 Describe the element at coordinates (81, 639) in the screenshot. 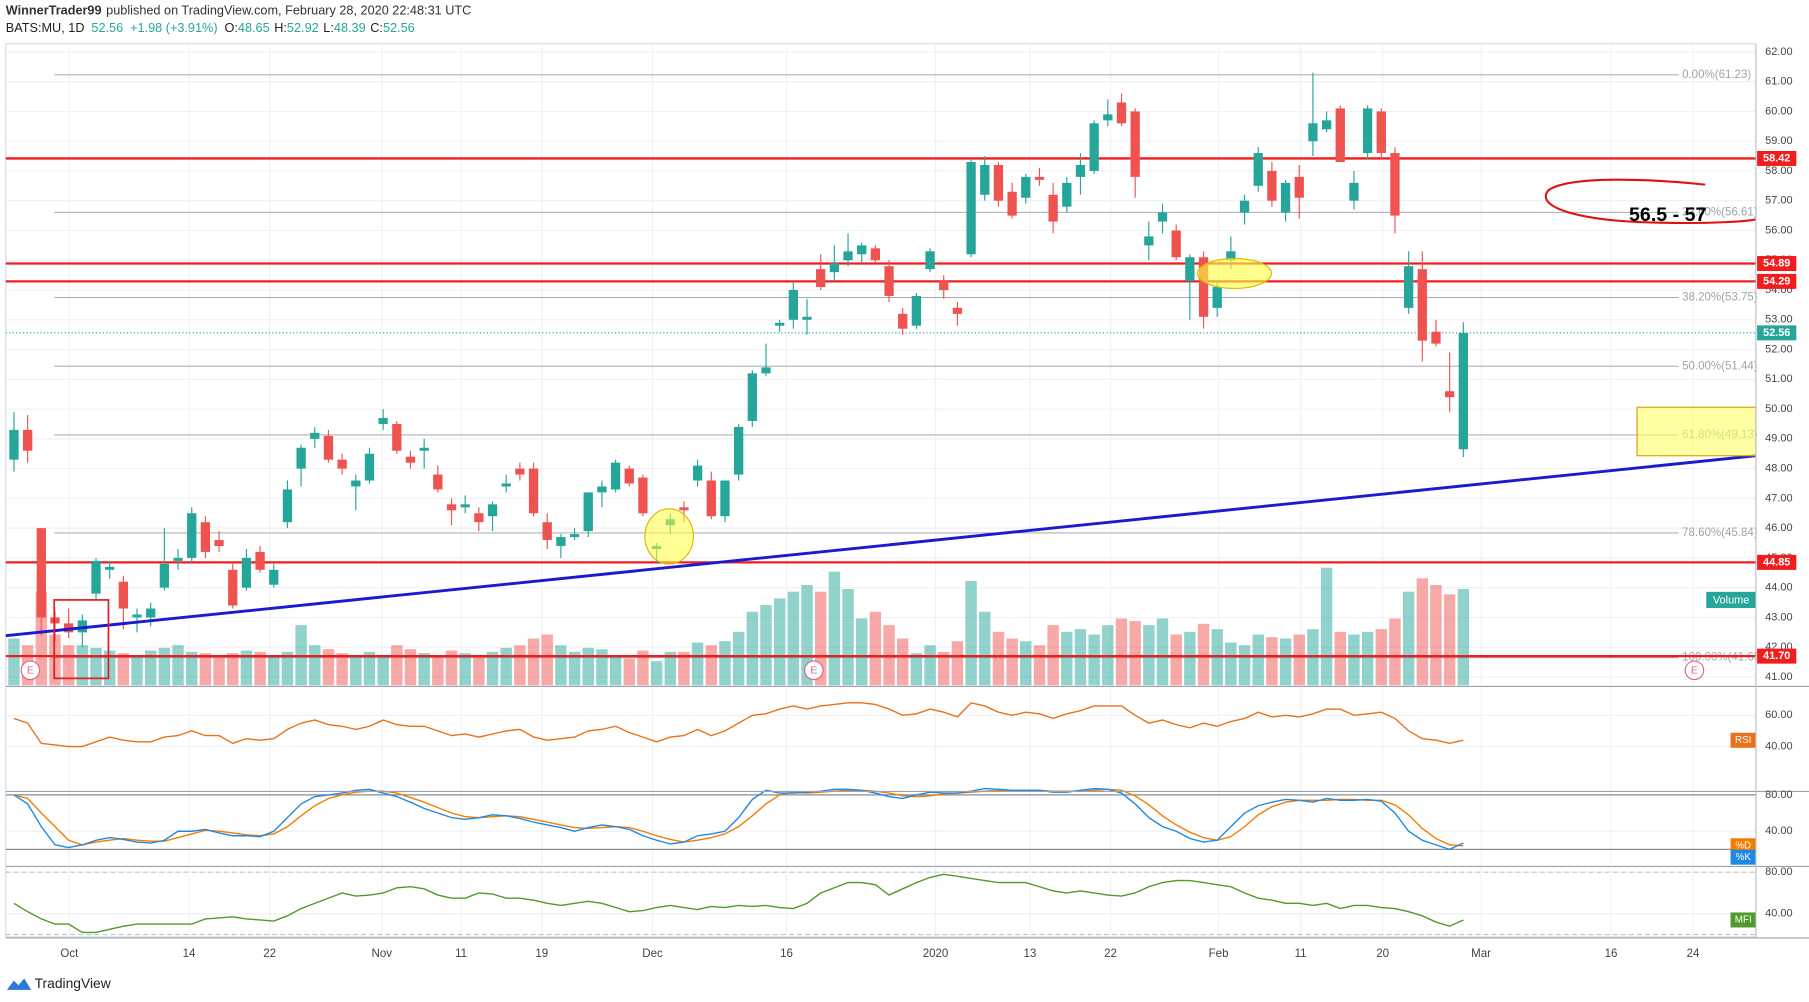

I see `highlight-rect` at that location.